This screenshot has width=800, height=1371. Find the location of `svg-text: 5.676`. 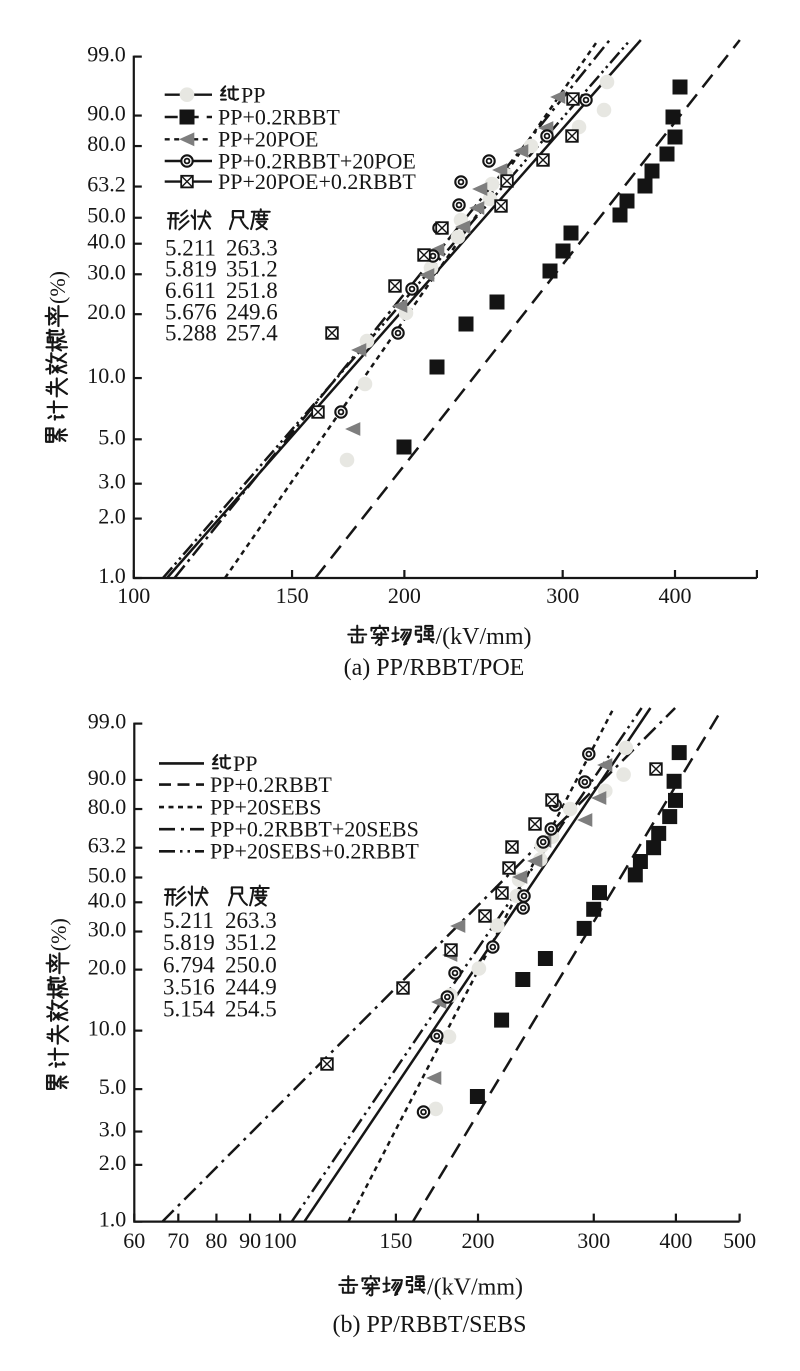

svg-text: 5.676 is located at coordinates (191, 311).